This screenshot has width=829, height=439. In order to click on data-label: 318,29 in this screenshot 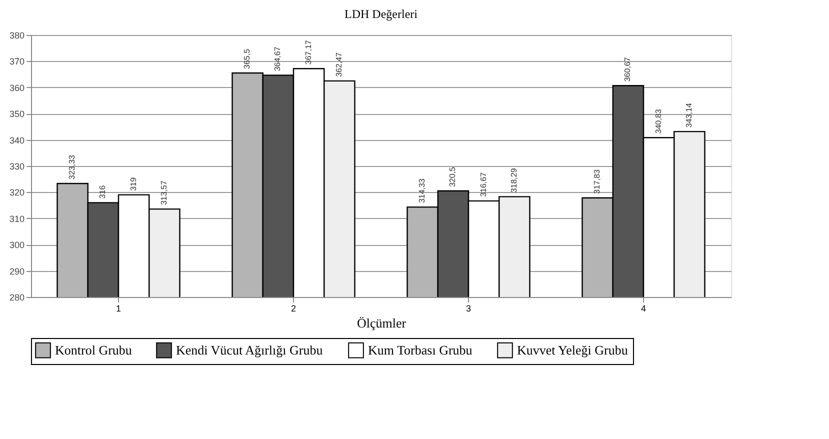, I will do `click(513, 180)`.